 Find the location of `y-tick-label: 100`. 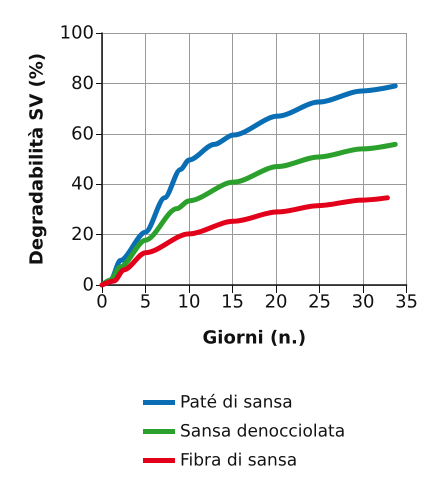

y-tick-label: 100 is located at coordinates (77, 33).